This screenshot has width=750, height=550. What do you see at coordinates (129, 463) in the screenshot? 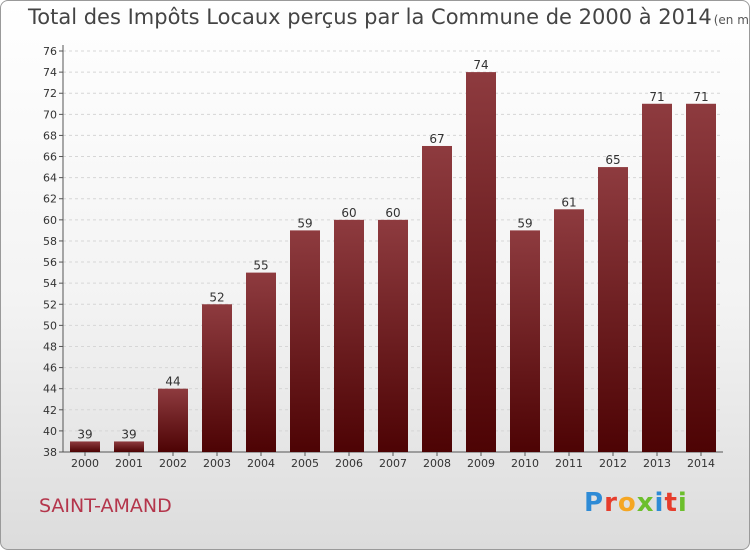
I see `x-tick-label: 2001` at bounding box center [129, 463].